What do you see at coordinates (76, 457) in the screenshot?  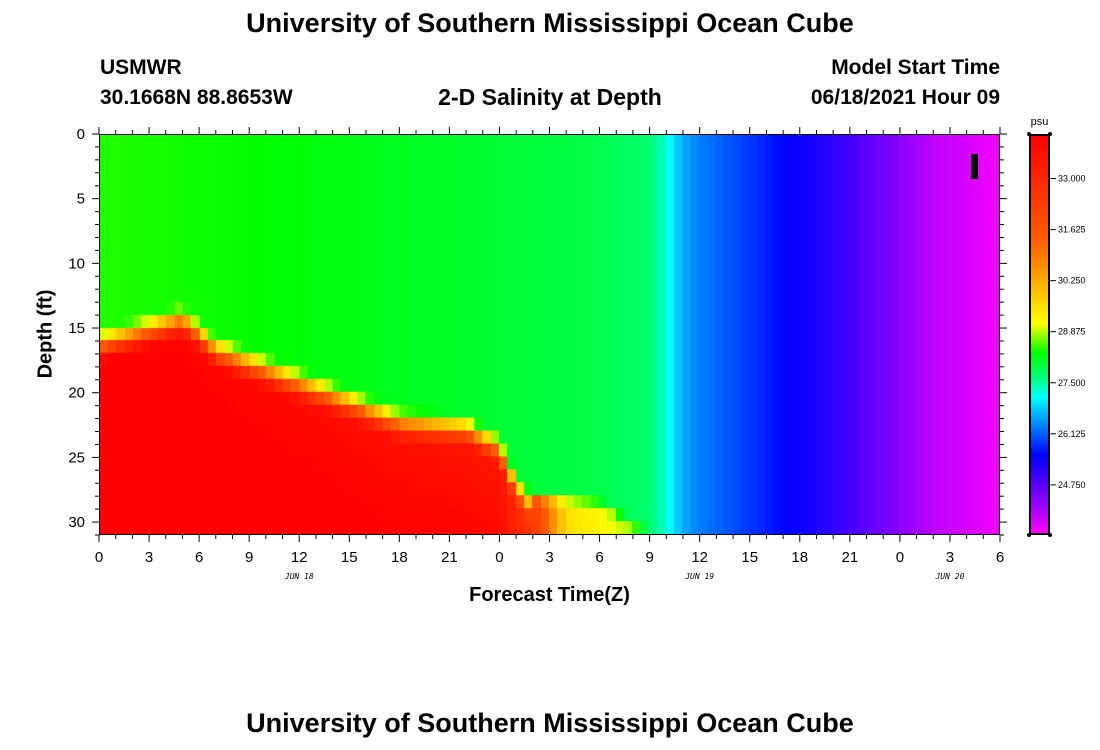 I see `y-tick-label: 25` at bounding box center [76, 457].